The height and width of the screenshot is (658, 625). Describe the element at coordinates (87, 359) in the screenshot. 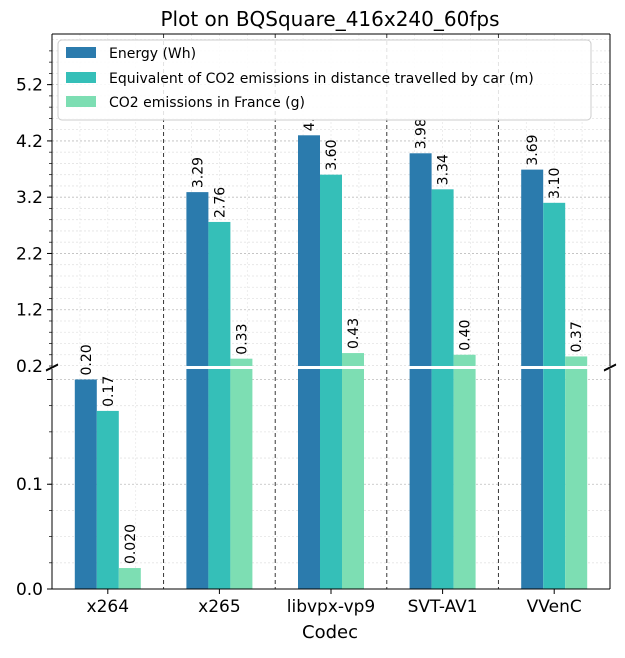

I see `bar-value-label: 0.20` at that location.